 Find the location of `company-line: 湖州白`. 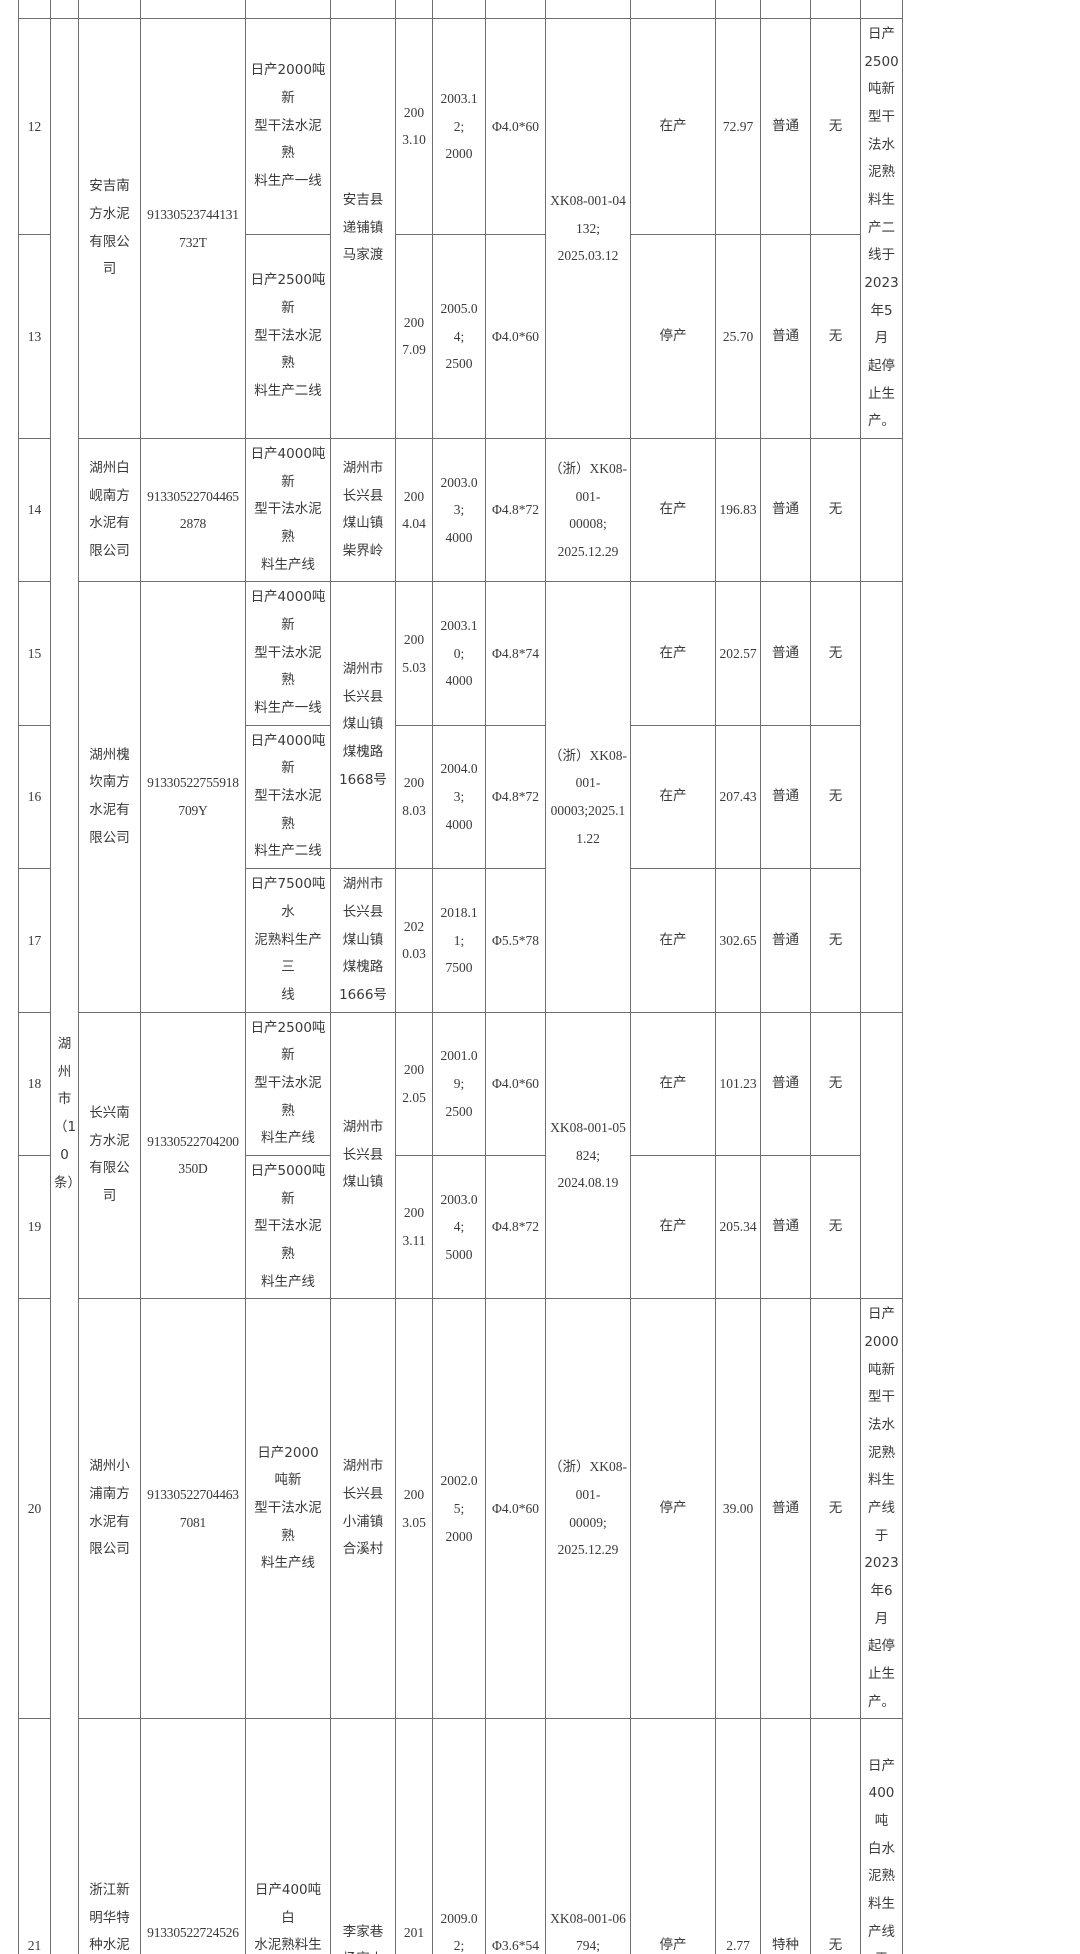

company-line: 湖州白 is located at coordinates (109, 467).